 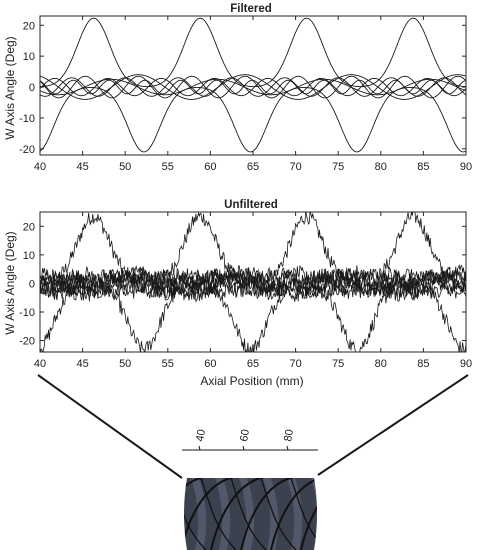 What do you see at coordinates (338, 167) in the screenshot?
I see `x-tick-label-filtered-75: 75` at bounding box center [338, 167].